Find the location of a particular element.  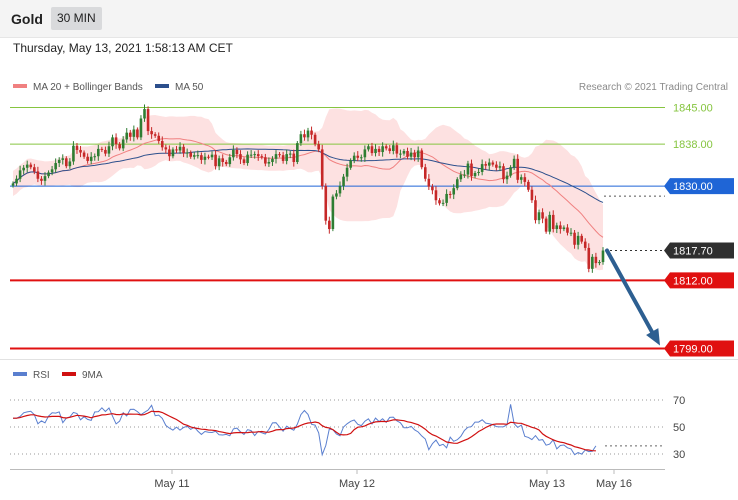

level-tag-1830.00 is located at coordinates (699, 186).